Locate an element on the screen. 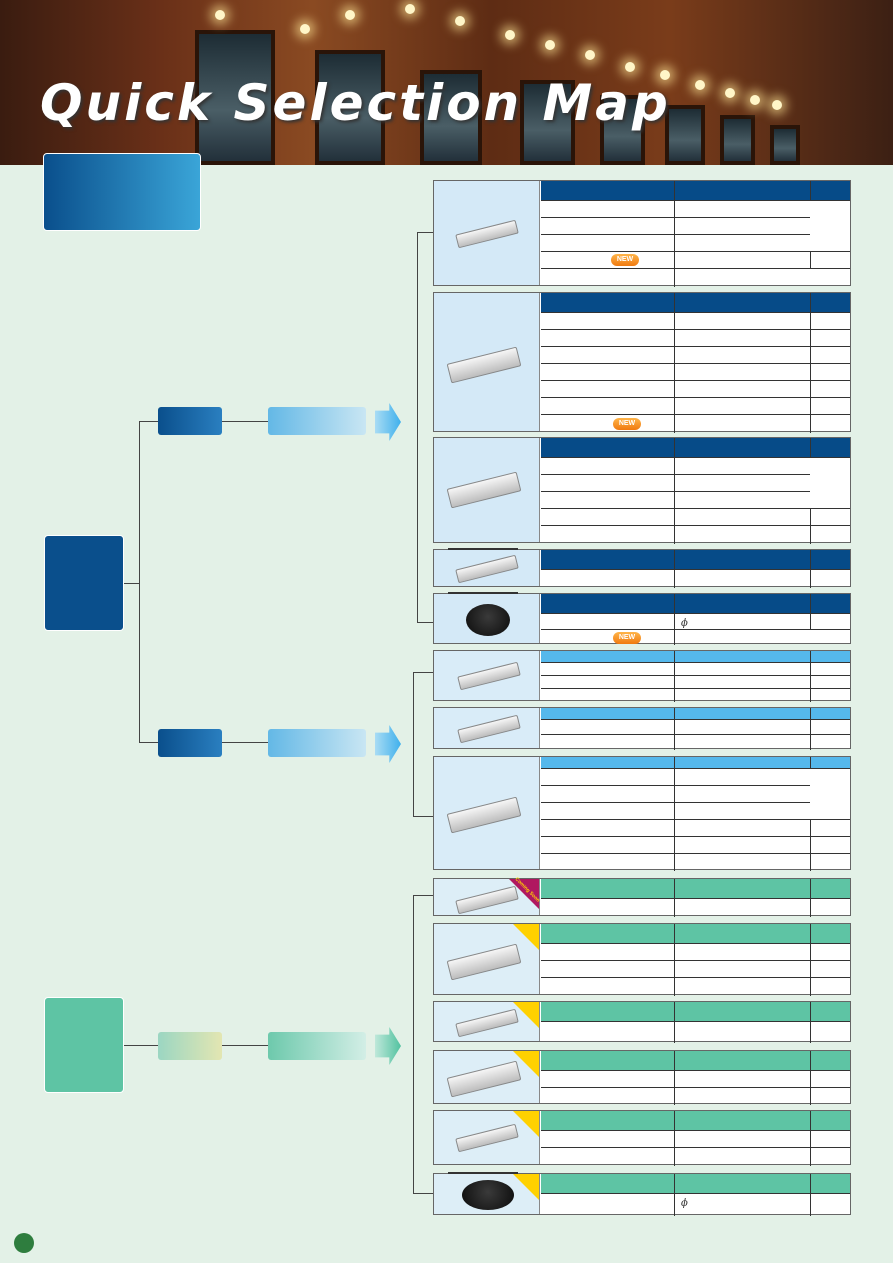 The image size is (893, 1263). category-box-blue is located at coordinates (84, 583).